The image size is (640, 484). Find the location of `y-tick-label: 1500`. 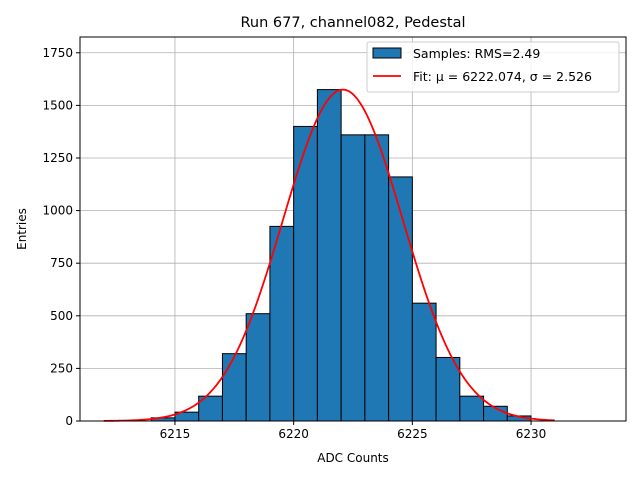

y-tick-label: 1500 is located at coordinates (57, 105).